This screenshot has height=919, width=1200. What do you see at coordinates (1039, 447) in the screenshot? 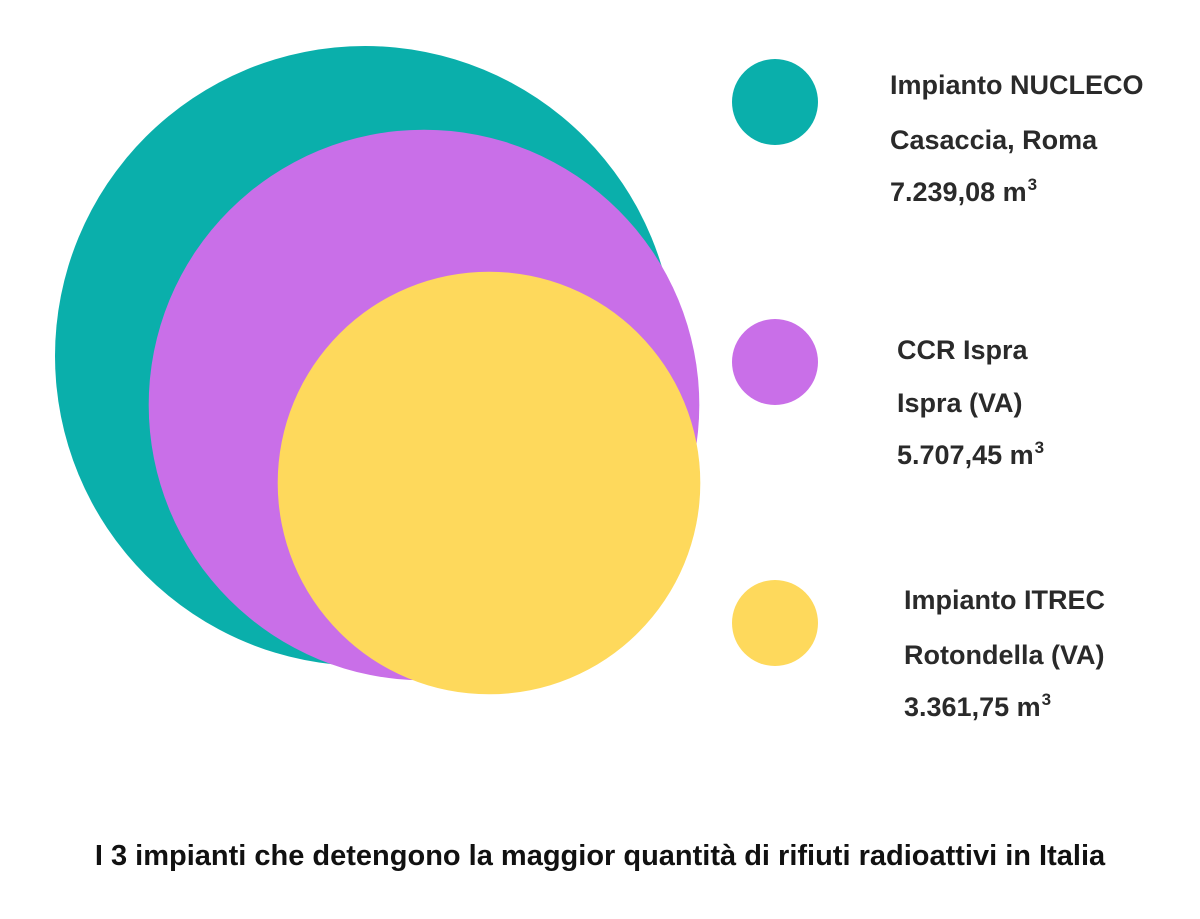
I see `legend-unit-exponent-2: 3` at bounding box center [1039, 447].